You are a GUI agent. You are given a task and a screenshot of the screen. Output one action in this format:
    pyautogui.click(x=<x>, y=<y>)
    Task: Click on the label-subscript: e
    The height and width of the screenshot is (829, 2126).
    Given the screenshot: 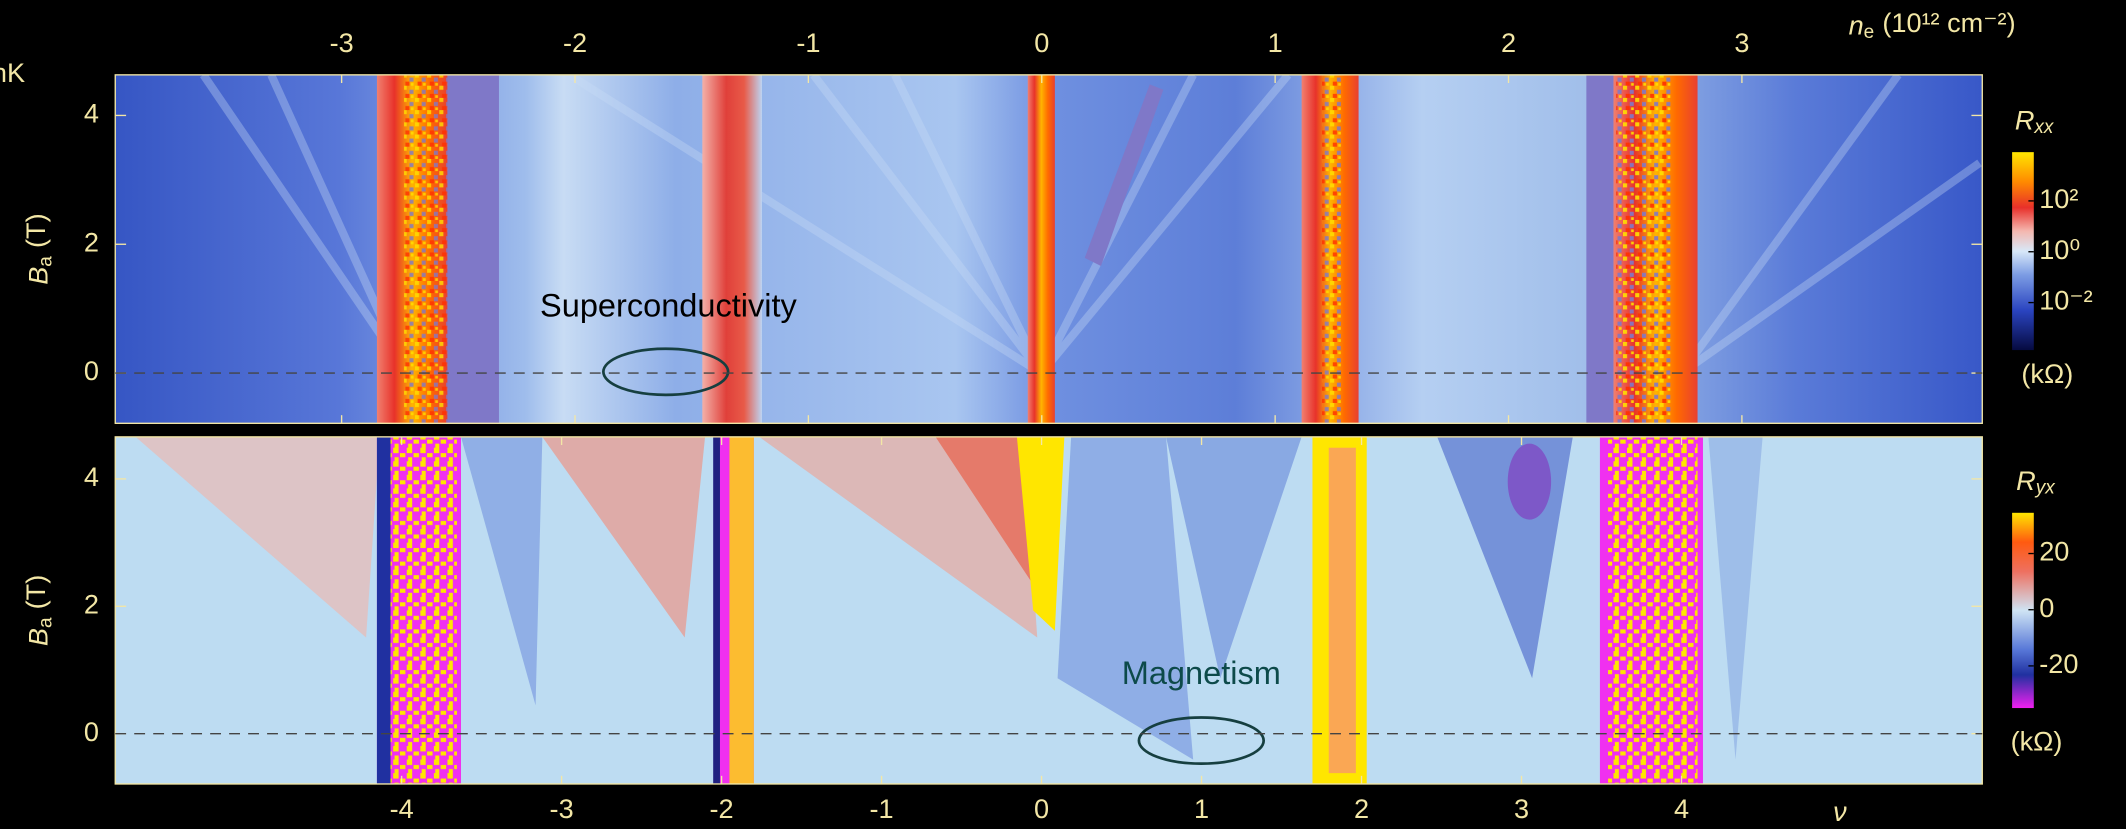 What is the action you would take?
    pyautogui.click(x=1869, y=32)
    